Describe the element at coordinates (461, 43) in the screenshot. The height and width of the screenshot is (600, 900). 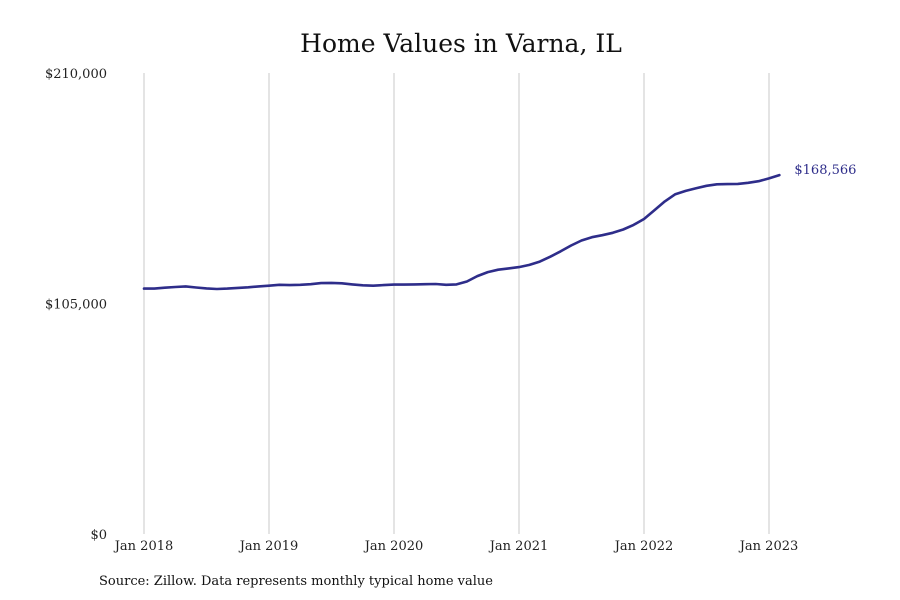
I see `chart-title: Home Values in Varna, IL` at that location.